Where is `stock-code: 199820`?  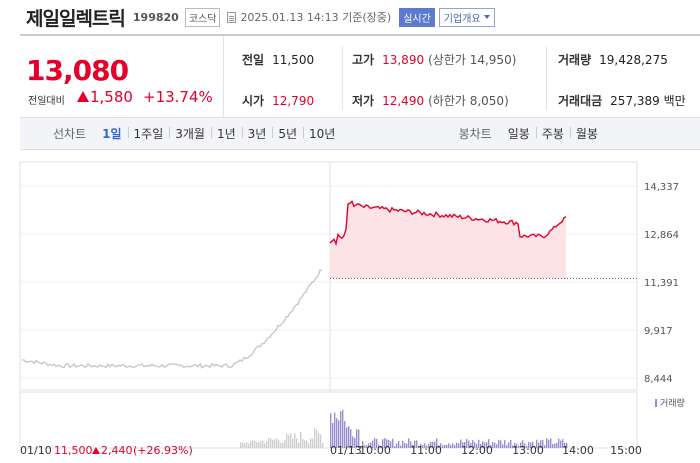 stock-code: 199820 is located at coordinates (155, 17).